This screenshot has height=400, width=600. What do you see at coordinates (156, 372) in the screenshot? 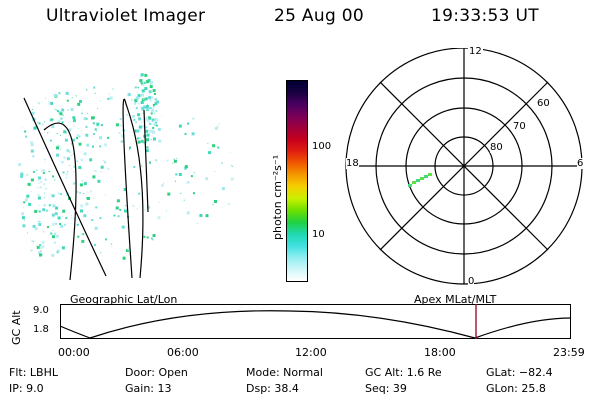
I see `info-door: Door: Open` at bounding box center [156, 372].